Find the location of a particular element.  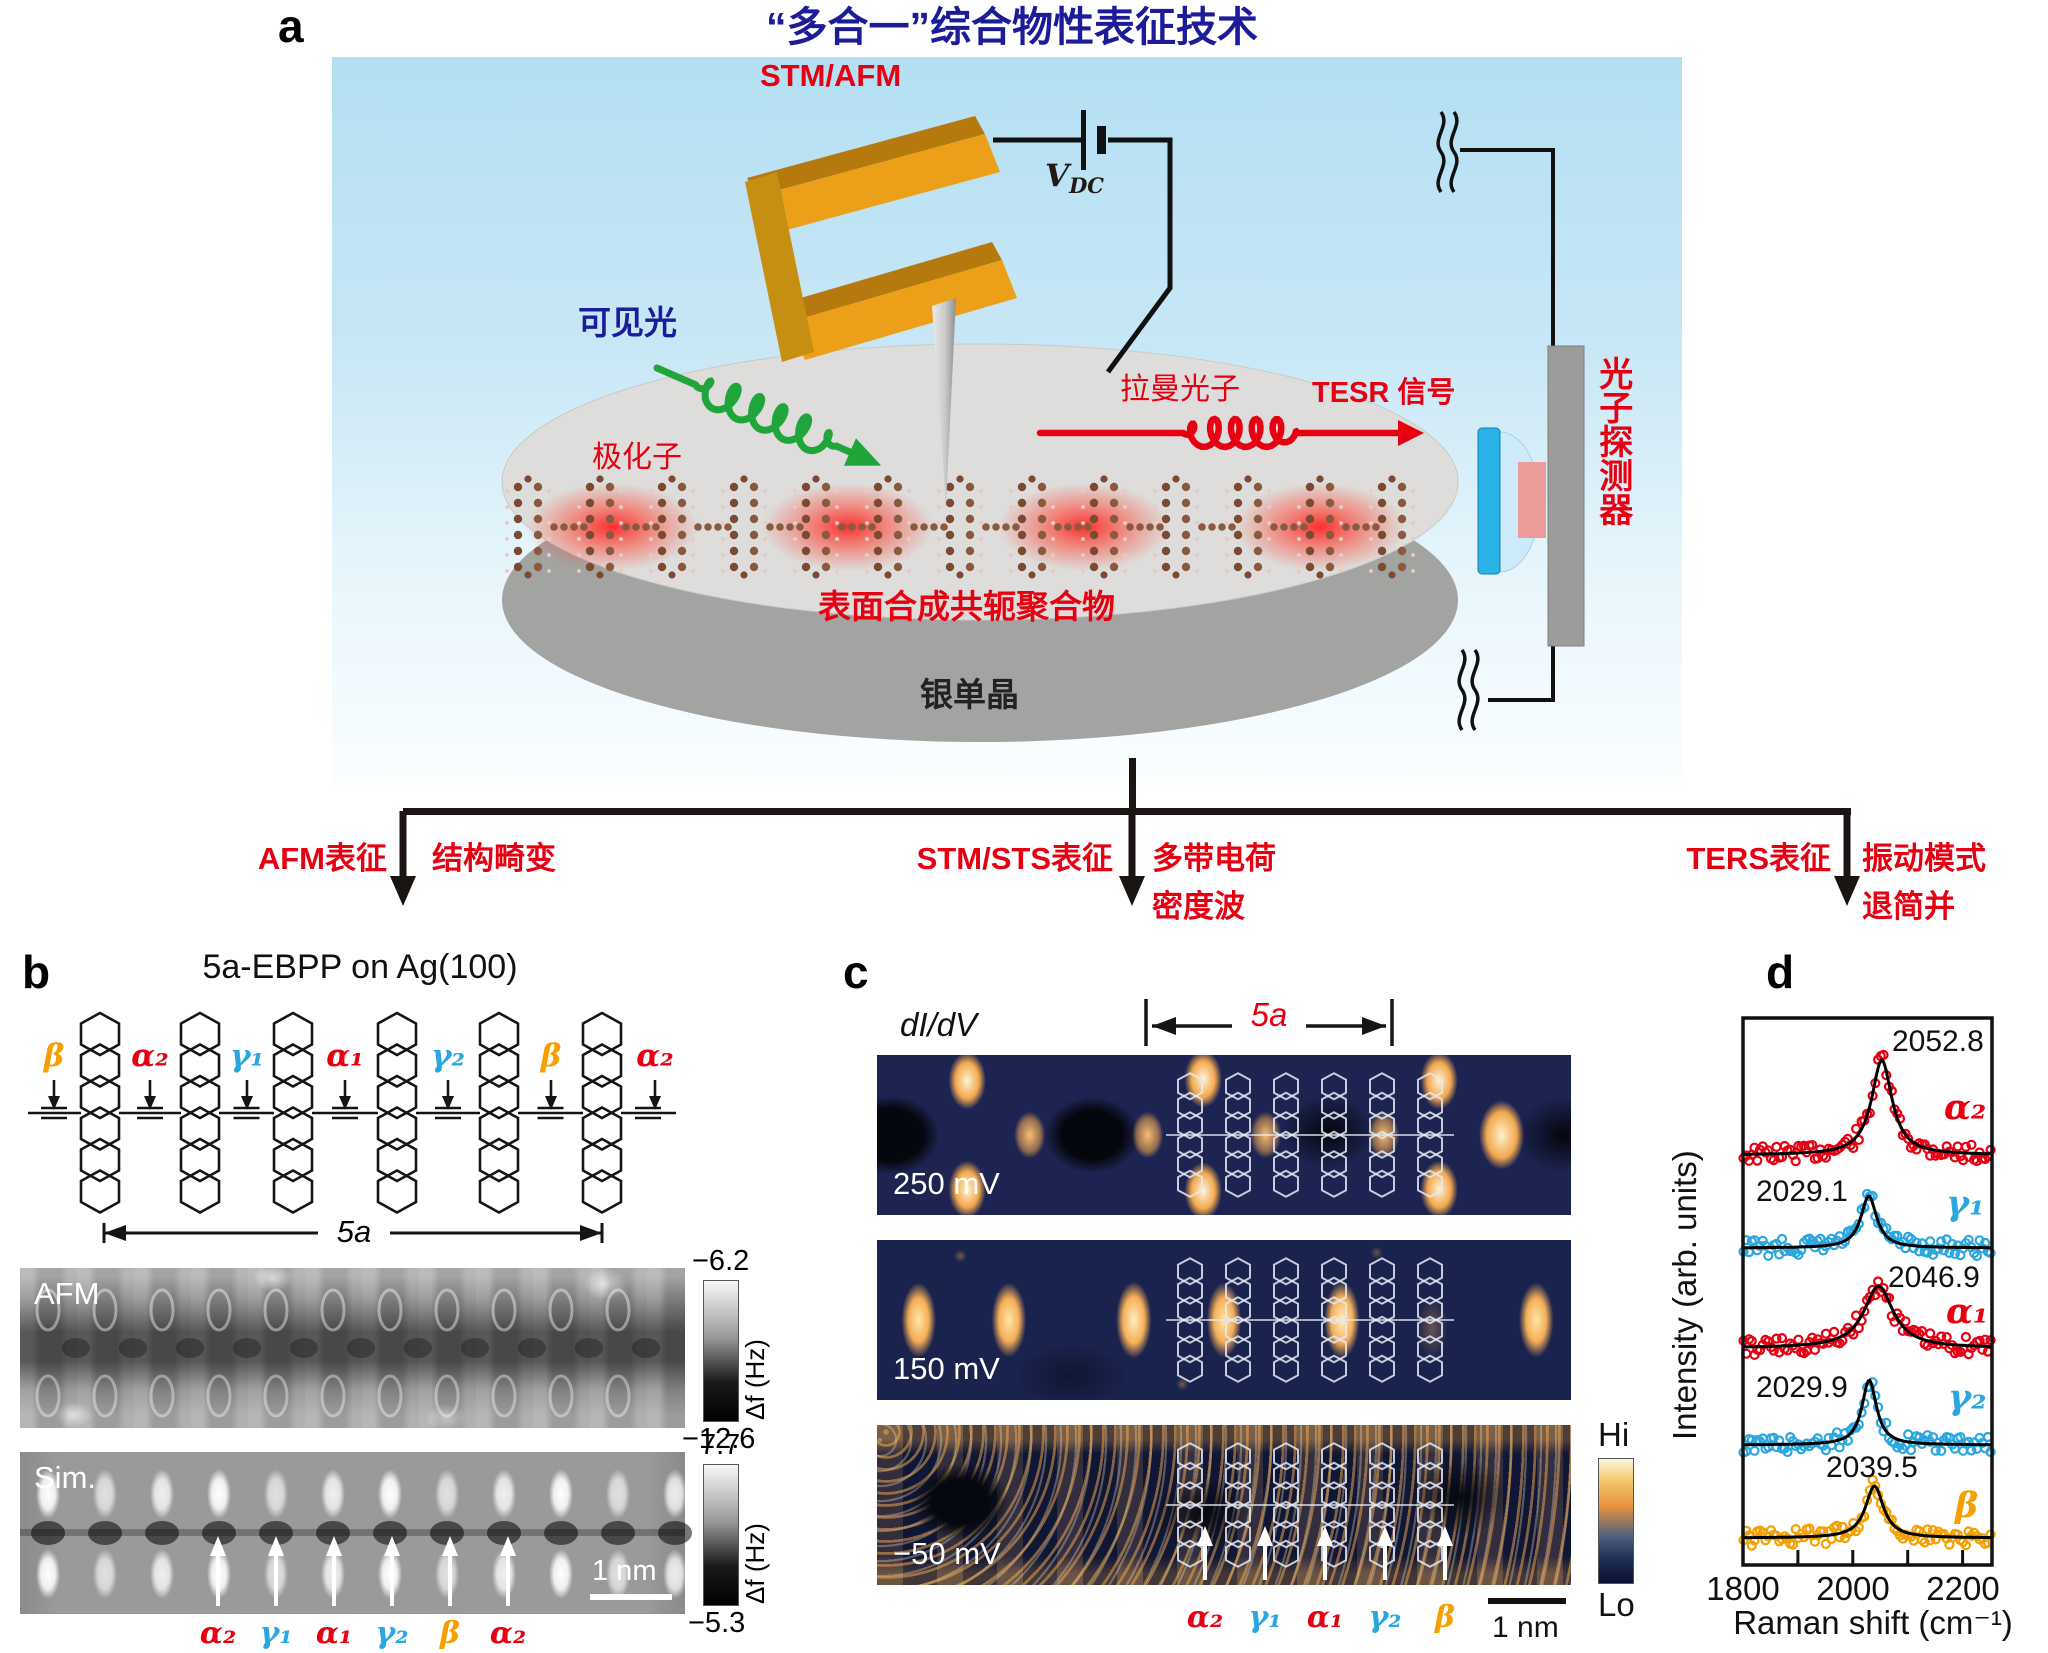

branch-stm-result-2: 密度波 is located at coordinates (1198, 906).